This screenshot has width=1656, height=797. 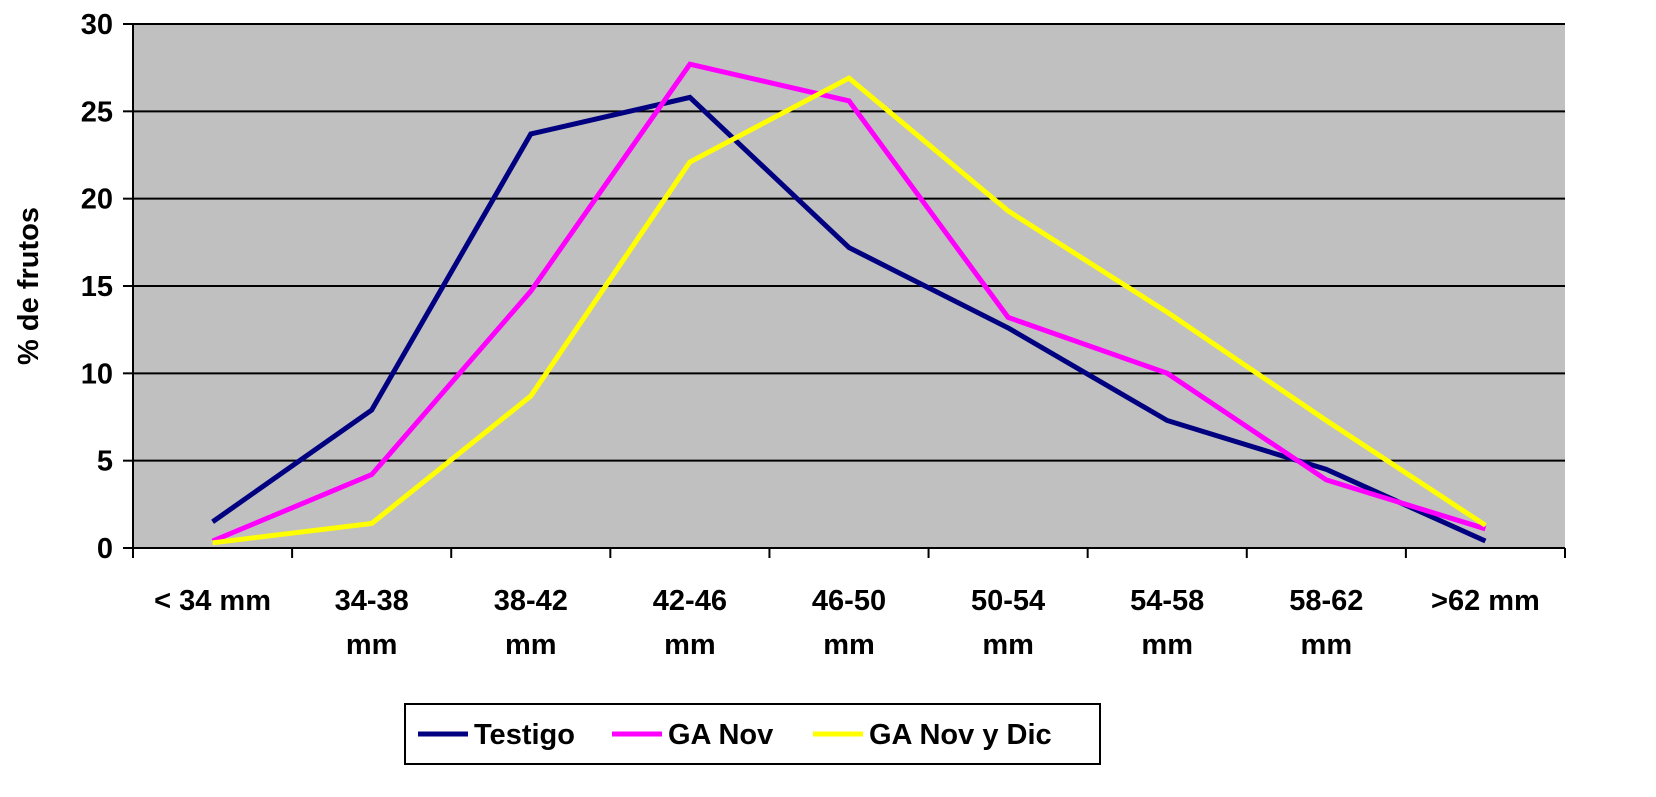 I want to click on x-tick-label: >62 mm, so click(x=1485, y=601).